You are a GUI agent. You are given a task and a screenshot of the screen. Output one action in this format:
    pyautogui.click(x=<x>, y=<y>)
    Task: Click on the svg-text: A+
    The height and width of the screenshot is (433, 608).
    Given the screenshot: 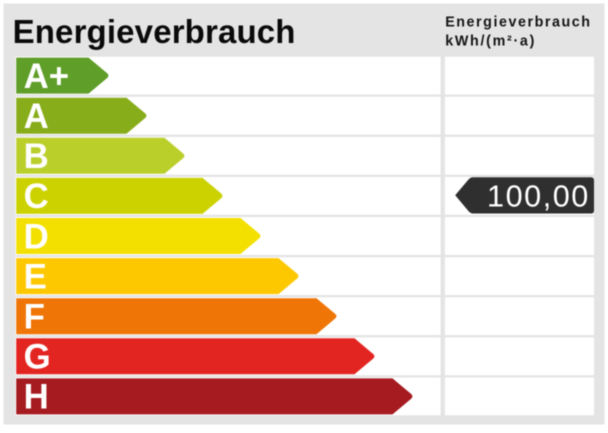 What is the action you would take?
    pyautogui.click(x=46, y=76)
    